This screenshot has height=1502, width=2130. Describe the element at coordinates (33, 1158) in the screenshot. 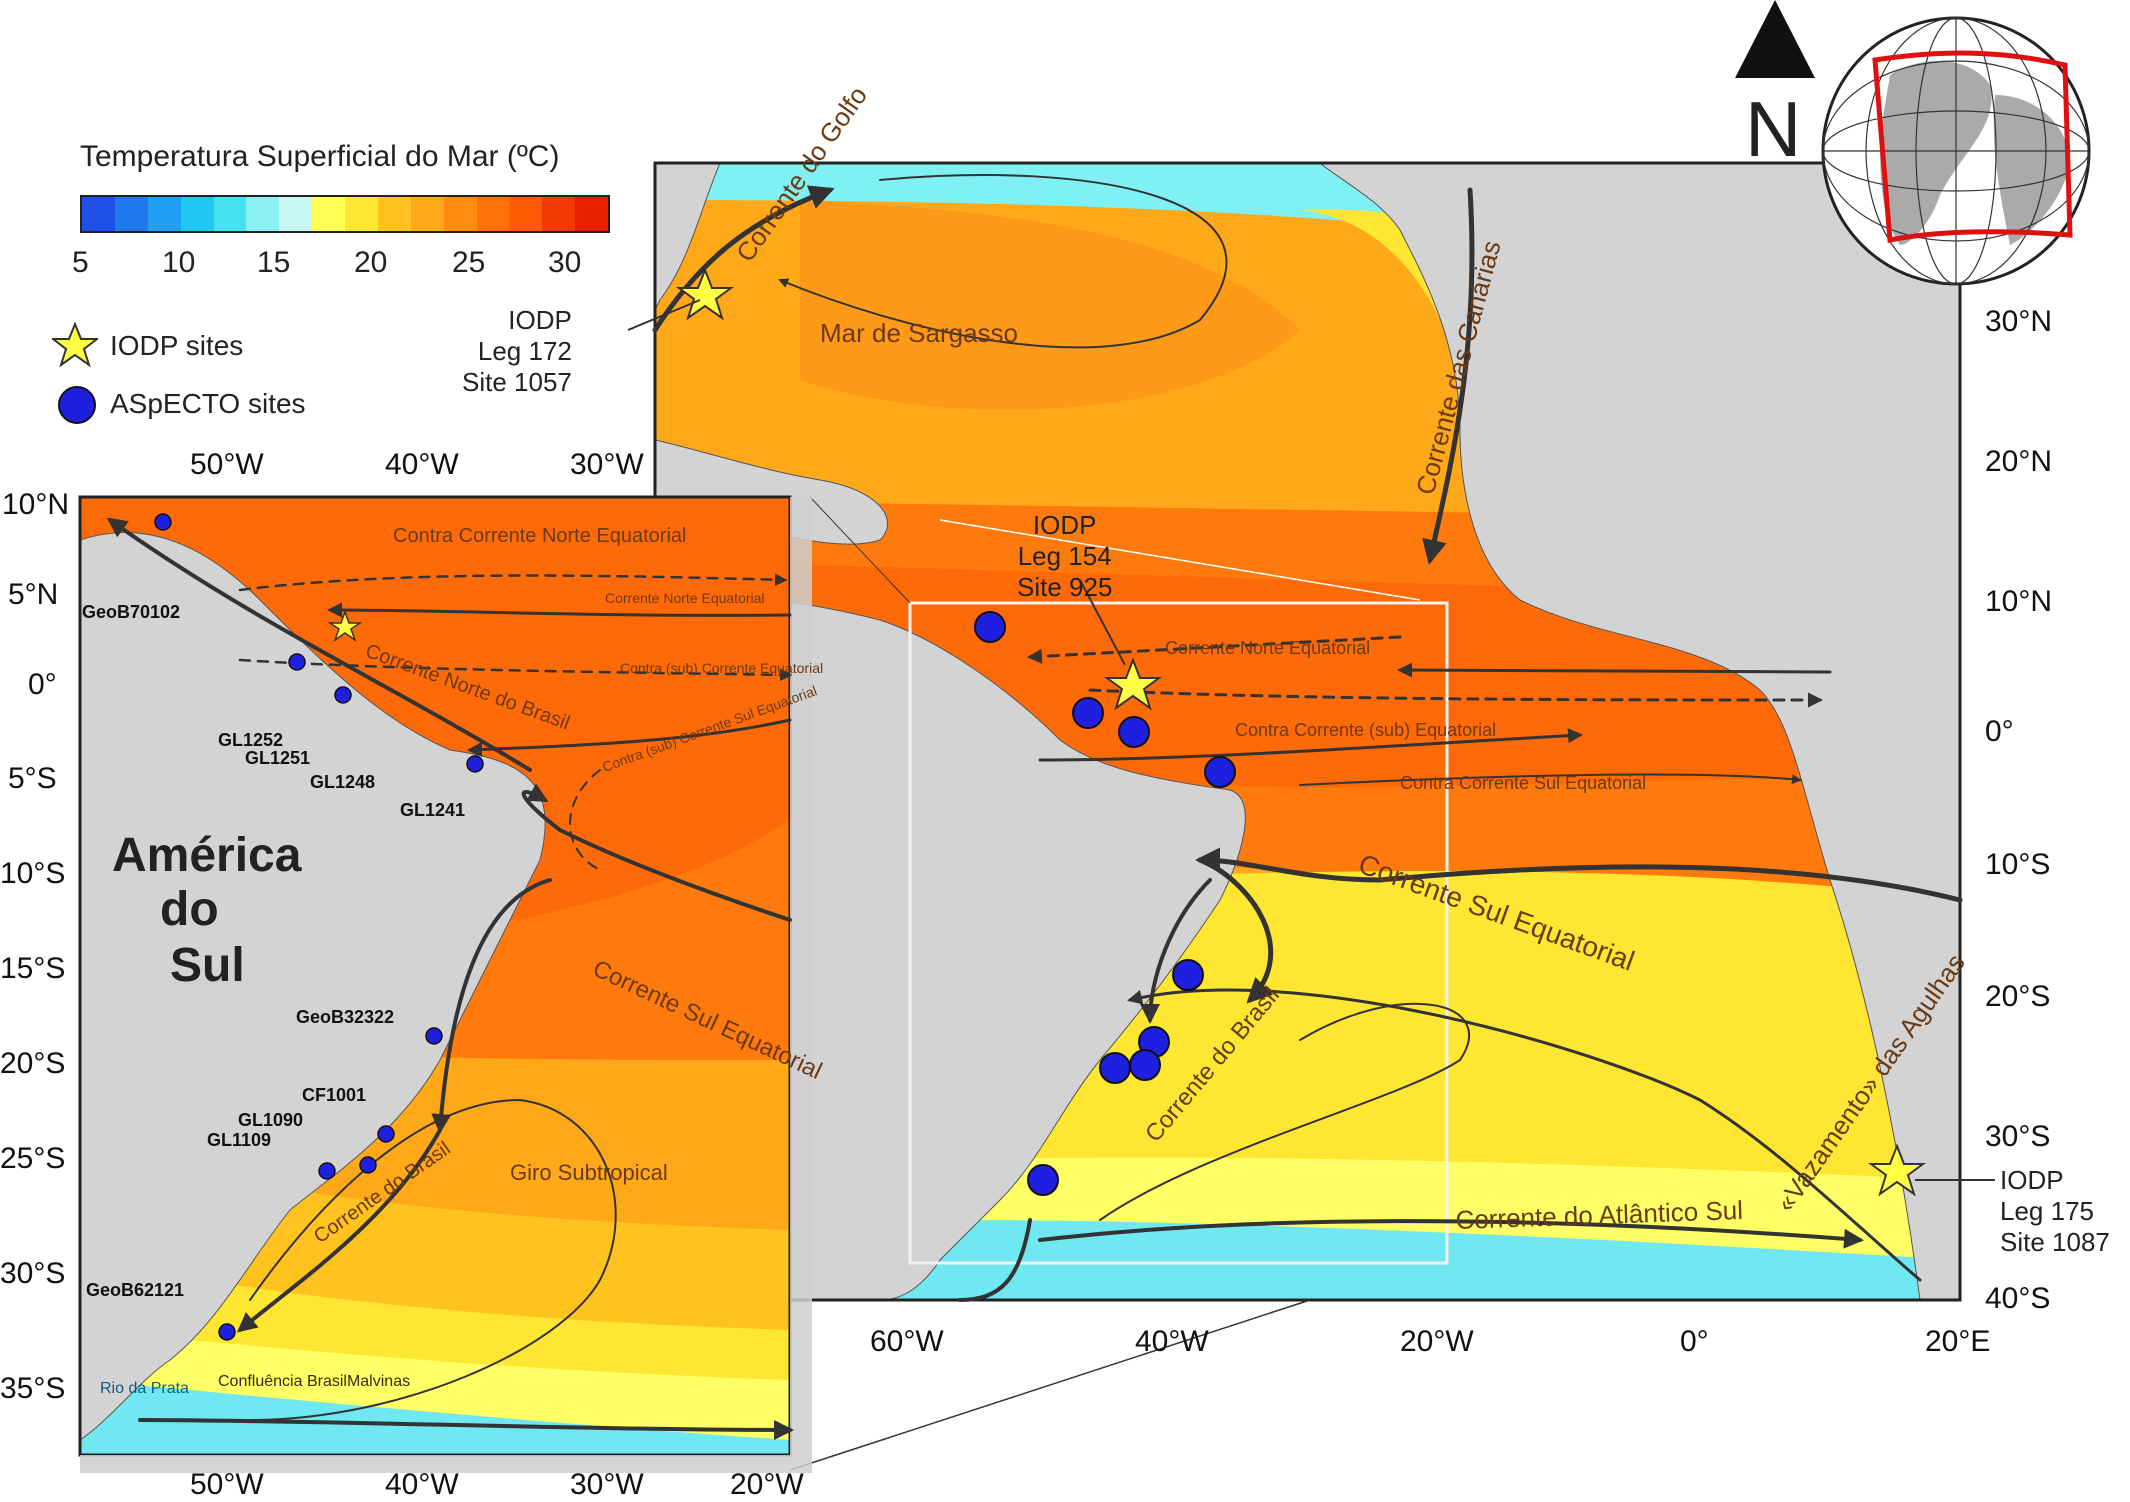

I see `inset-lat-tick: 25°S` at that location.